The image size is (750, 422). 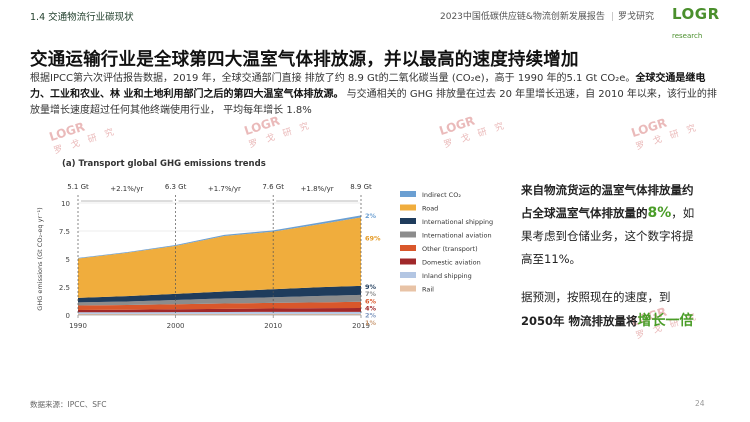 What do you see at coordinates (219, 237) in the screenshot?
I see `area-indirect-co-` at bounding box center [219, 237].